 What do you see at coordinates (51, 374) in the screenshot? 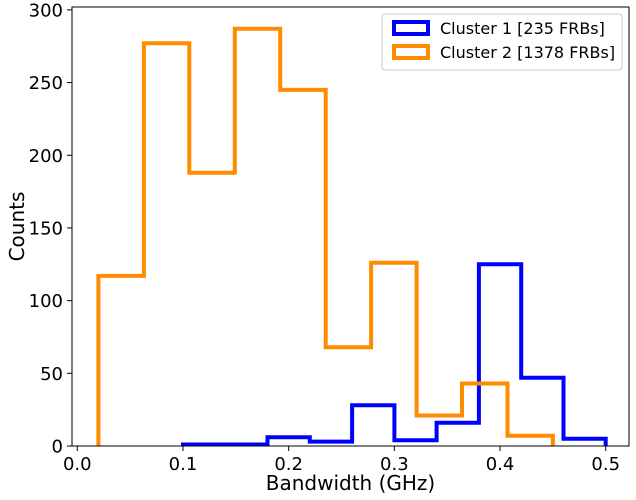
I see `y-tick-label: 50` at bounding box center [51, 374].